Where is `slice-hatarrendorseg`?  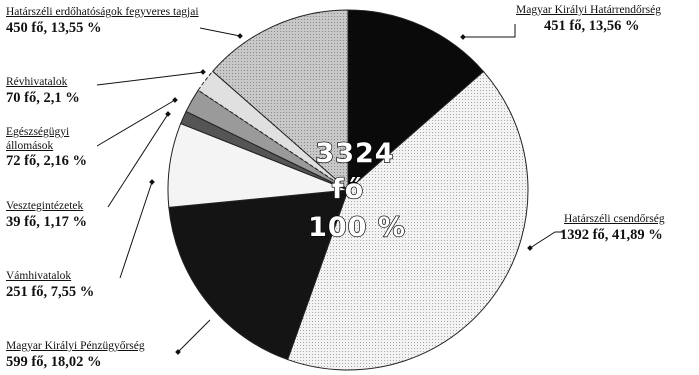
slice-hatarrendorseg is located at coordinates (416, 100).